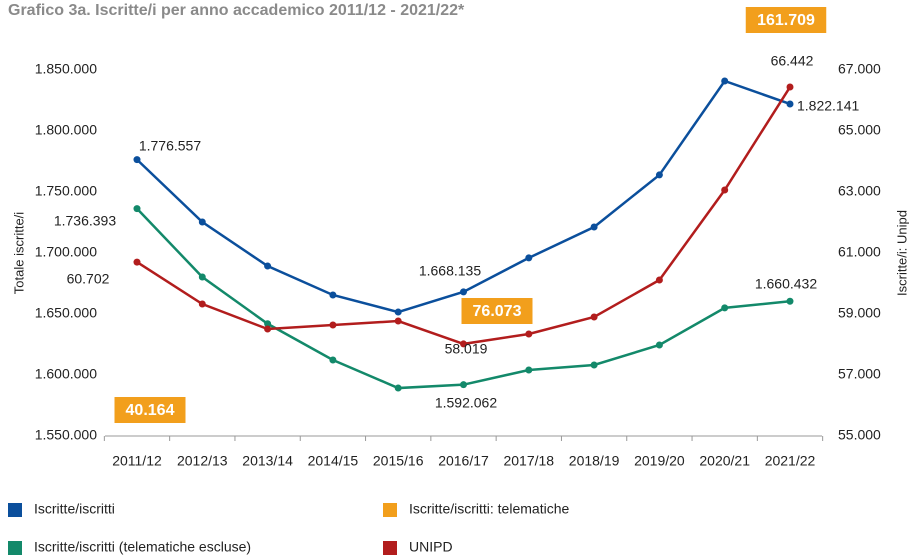 The image size is (909, 557). What do you see at coordinates (901, 253) in the screenshot?
I see `y2-axis-title: Iscritte/i: Unipd` at bounding box center [901, 253].